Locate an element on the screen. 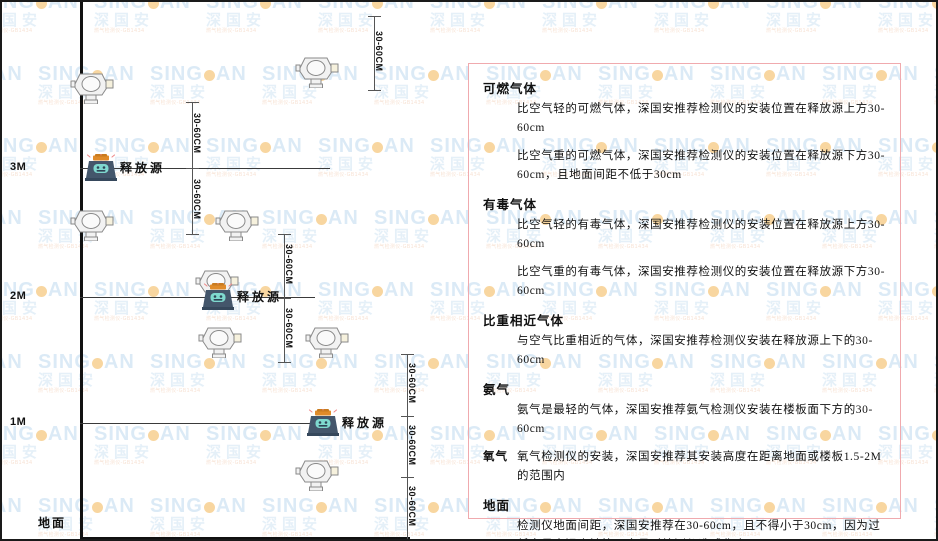 The height and width of the screenshot is (541, 938). level-line-3M is located at coordinates (205, 168).